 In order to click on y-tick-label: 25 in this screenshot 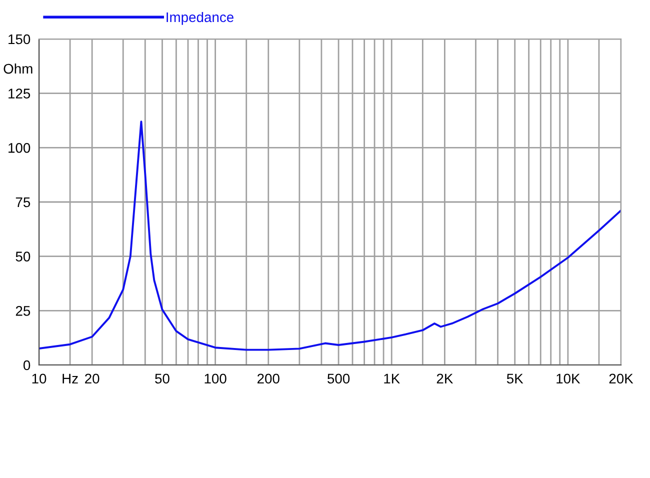, I will do `click(23, 311)`.